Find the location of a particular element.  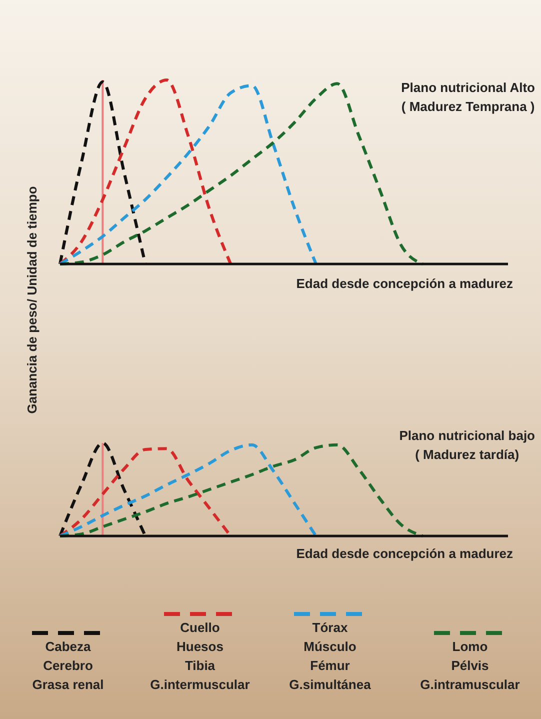

chart-title: Plano nutricional bajo is located at coordinates (467, 436).